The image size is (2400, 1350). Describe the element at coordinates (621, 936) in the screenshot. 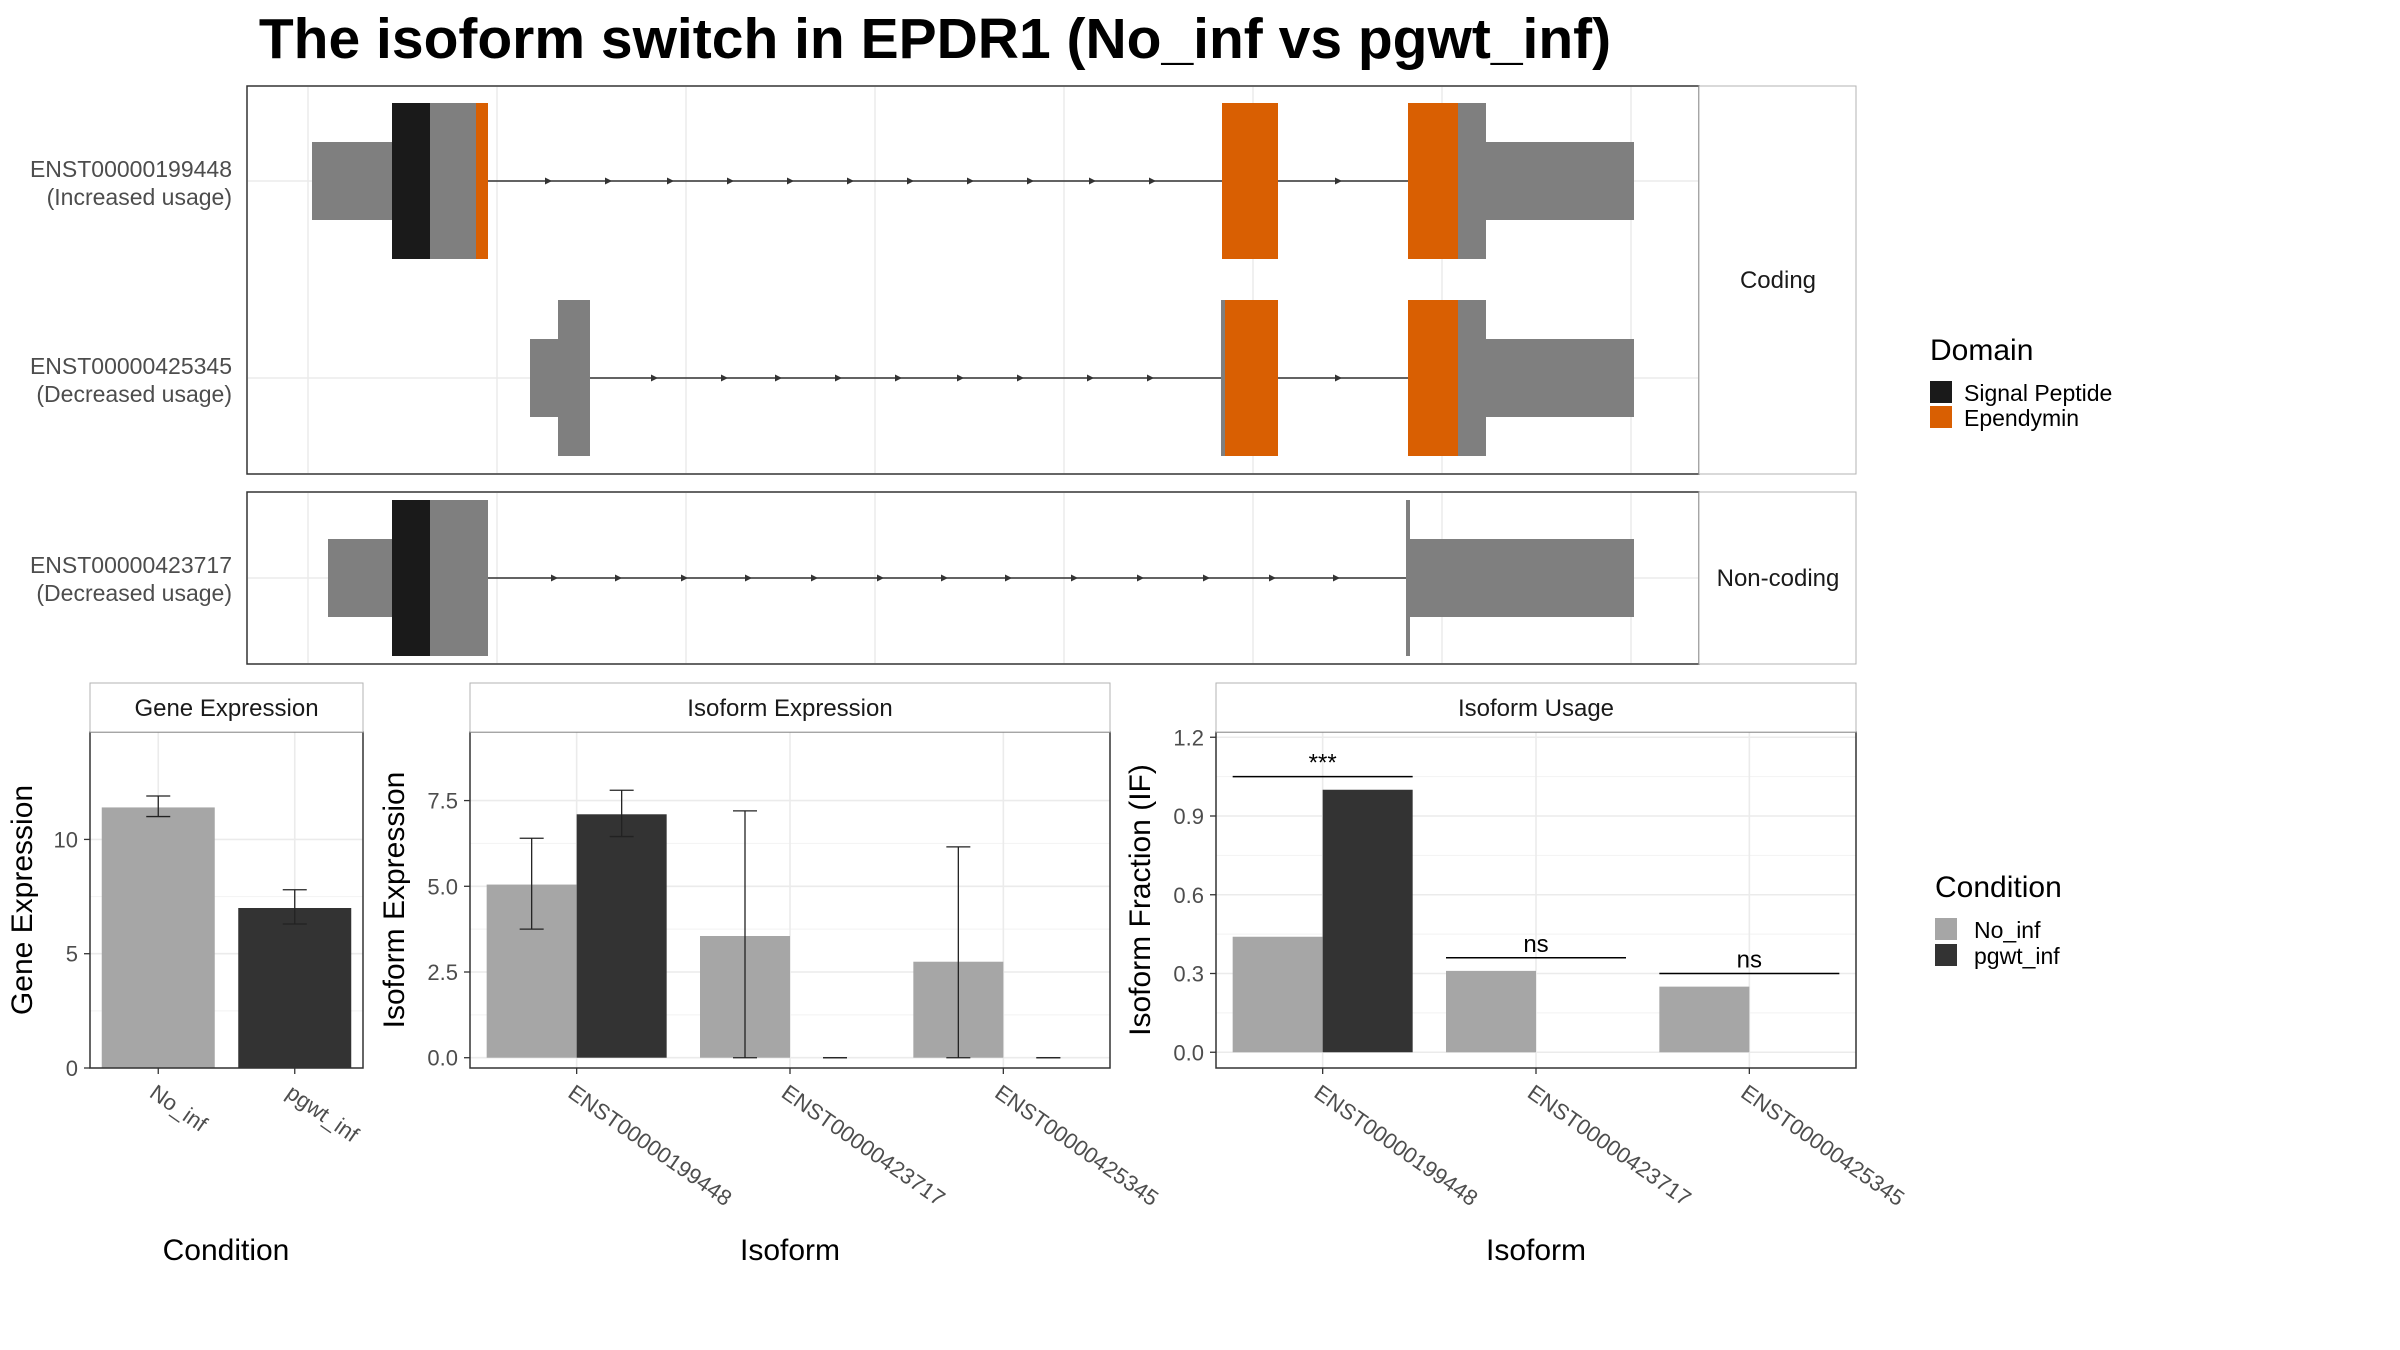

I see `isoform-expression-bar` at that location.